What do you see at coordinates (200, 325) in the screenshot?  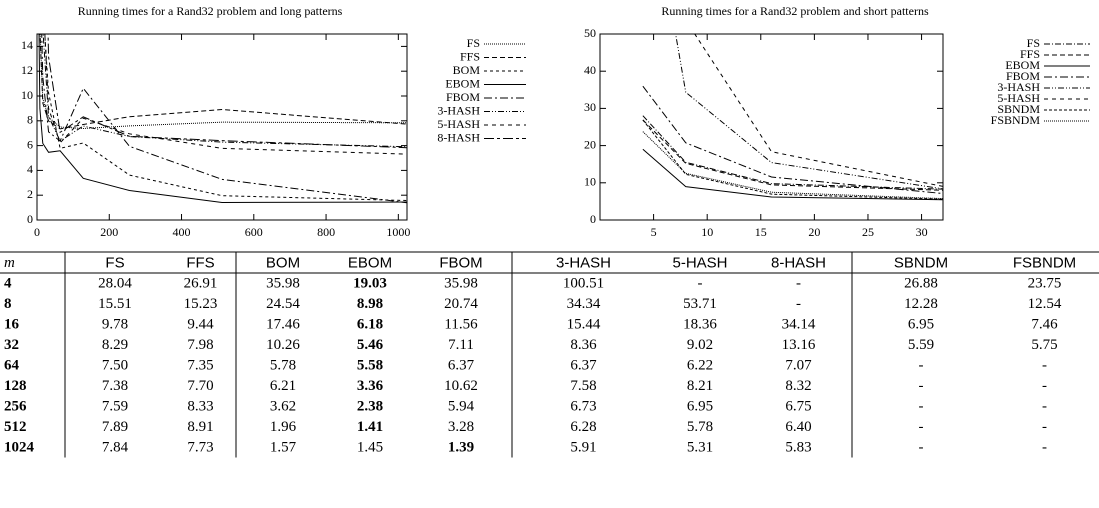 I see `table-cell: 9.44` at bounding box center [200, 325].